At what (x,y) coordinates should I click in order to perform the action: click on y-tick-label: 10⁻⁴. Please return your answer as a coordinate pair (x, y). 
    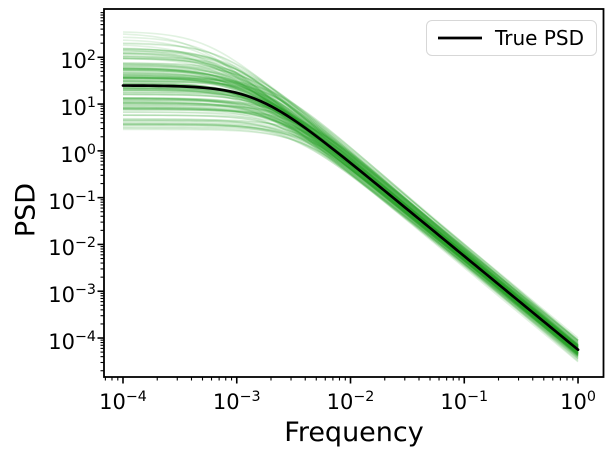
    Looking at the image, I should click on (72, 342).